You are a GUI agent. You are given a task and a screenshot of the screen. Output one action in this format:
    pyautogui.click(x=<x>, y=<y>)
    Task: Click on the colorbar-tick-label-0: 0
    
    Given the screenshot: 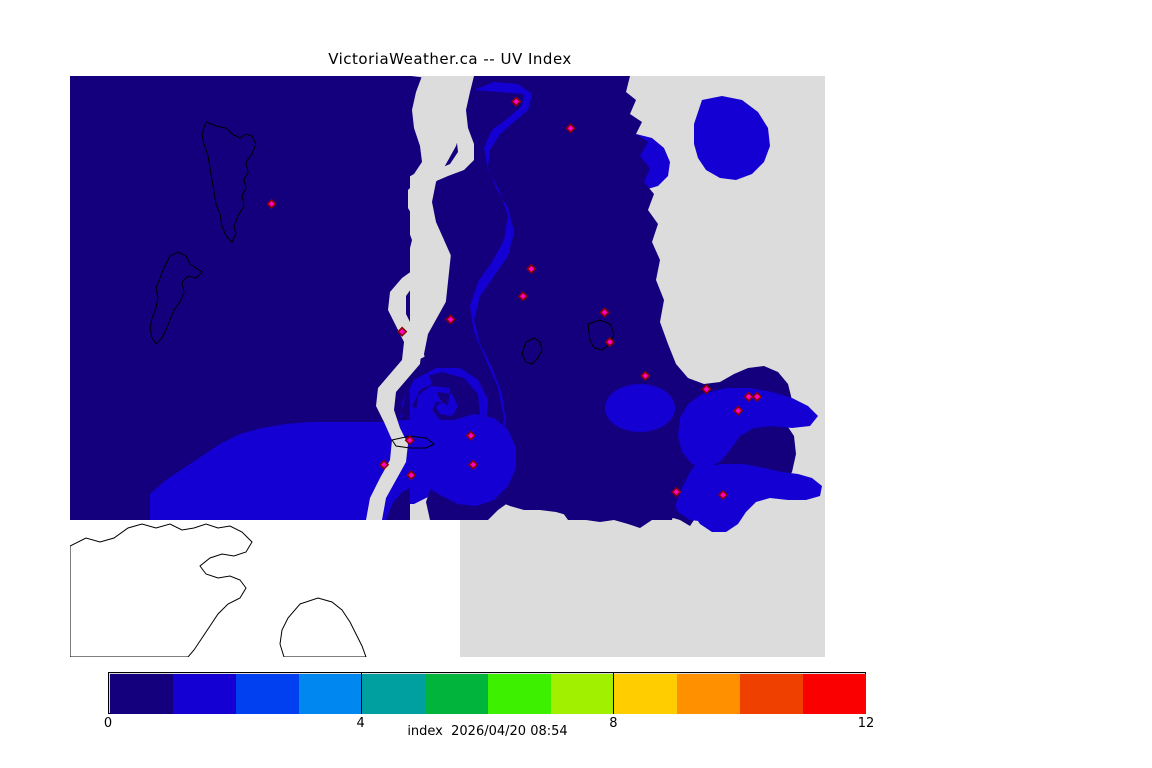 What is the action you would take?
    pyautogui.click(x=108, y=723)
    